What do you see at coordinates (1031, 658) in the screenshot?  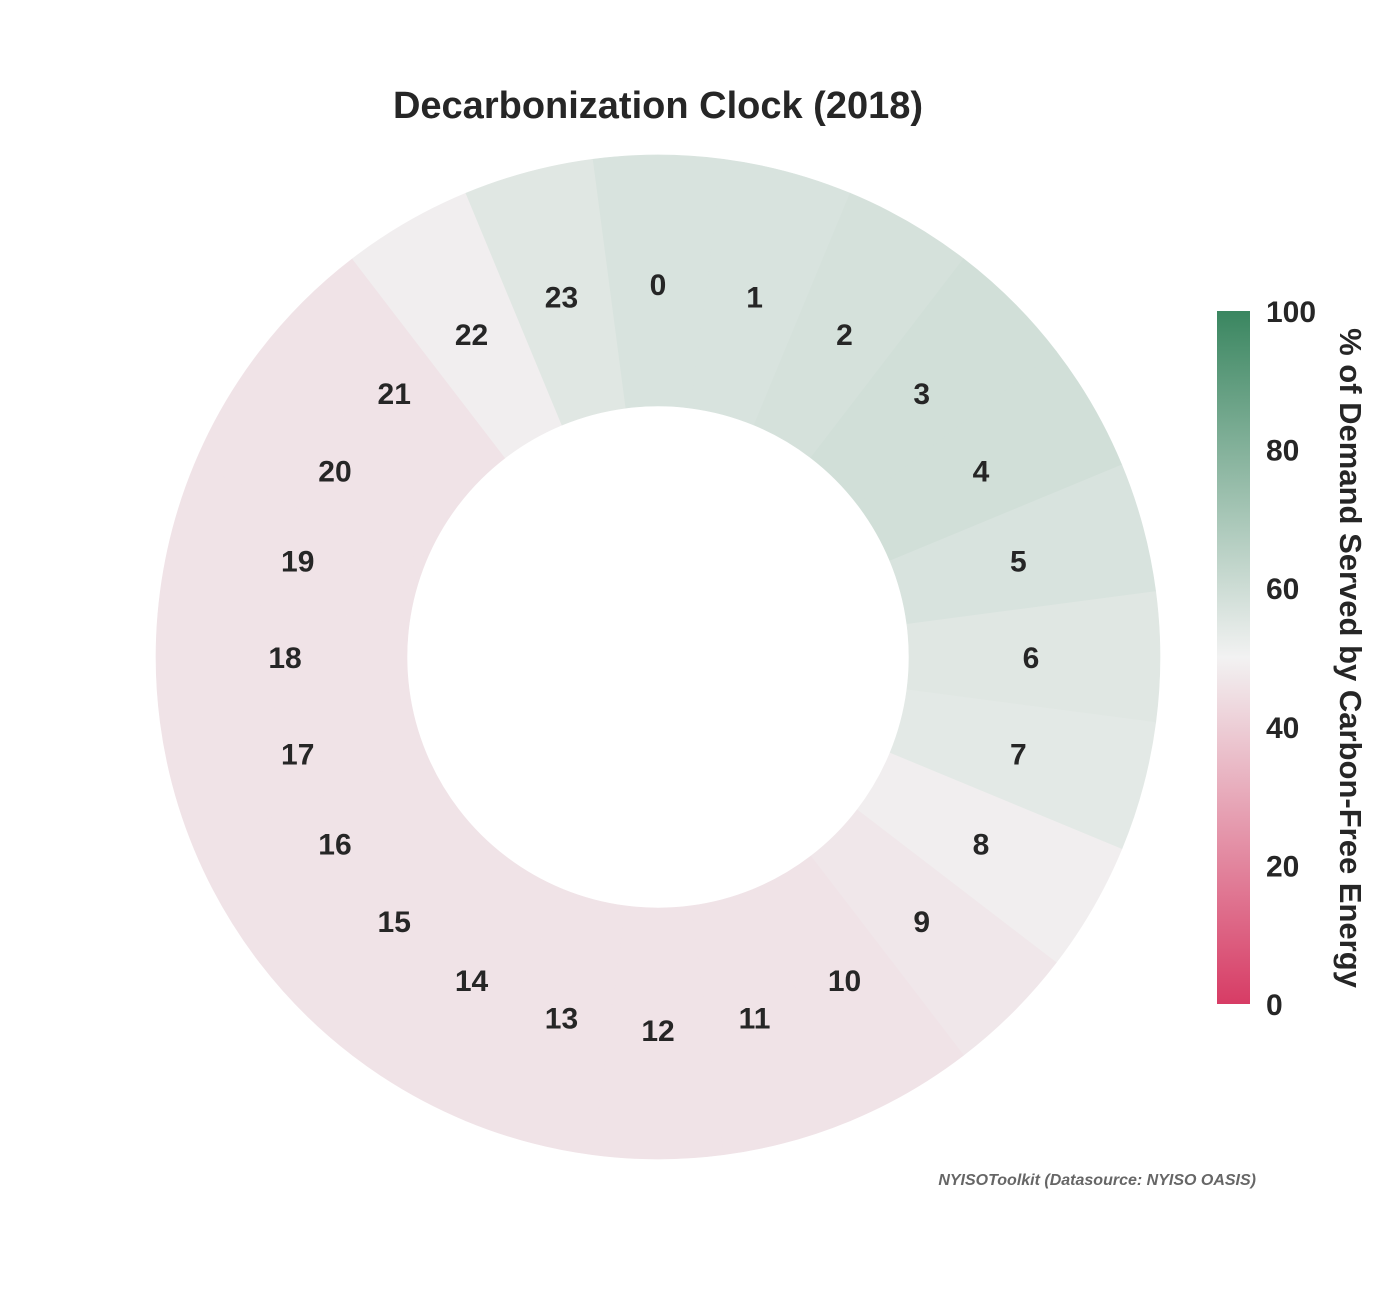 I see `hour-label-6: 6` at bounding box center [1031, 658].